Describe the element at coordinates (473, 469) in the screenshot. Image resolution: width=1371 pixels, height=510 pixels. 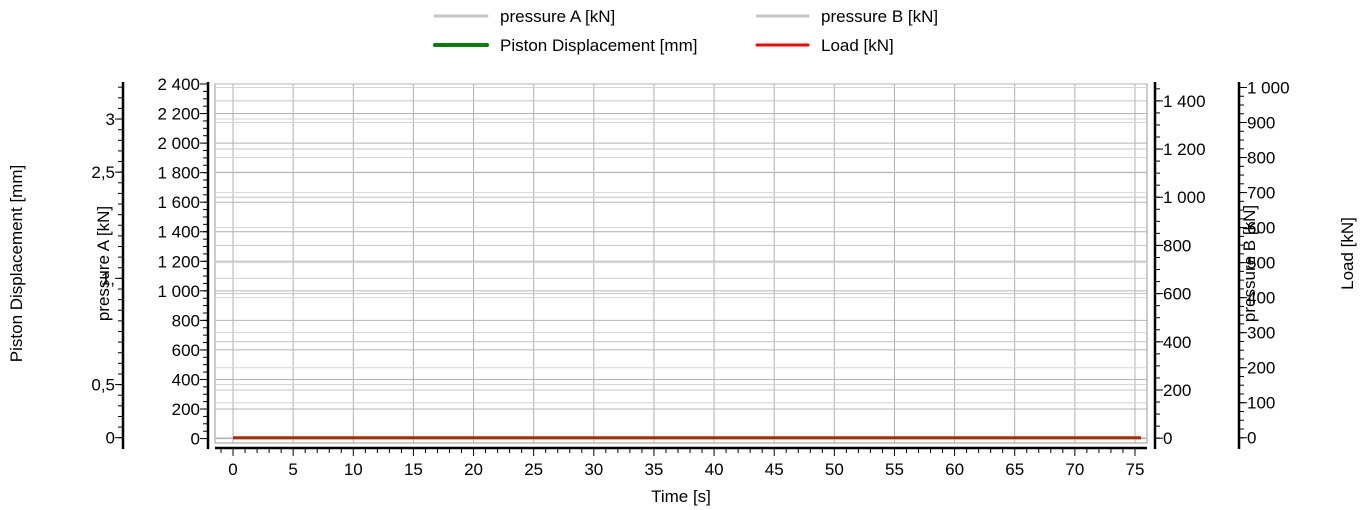
I see `x-tick-label: 20` at that location.